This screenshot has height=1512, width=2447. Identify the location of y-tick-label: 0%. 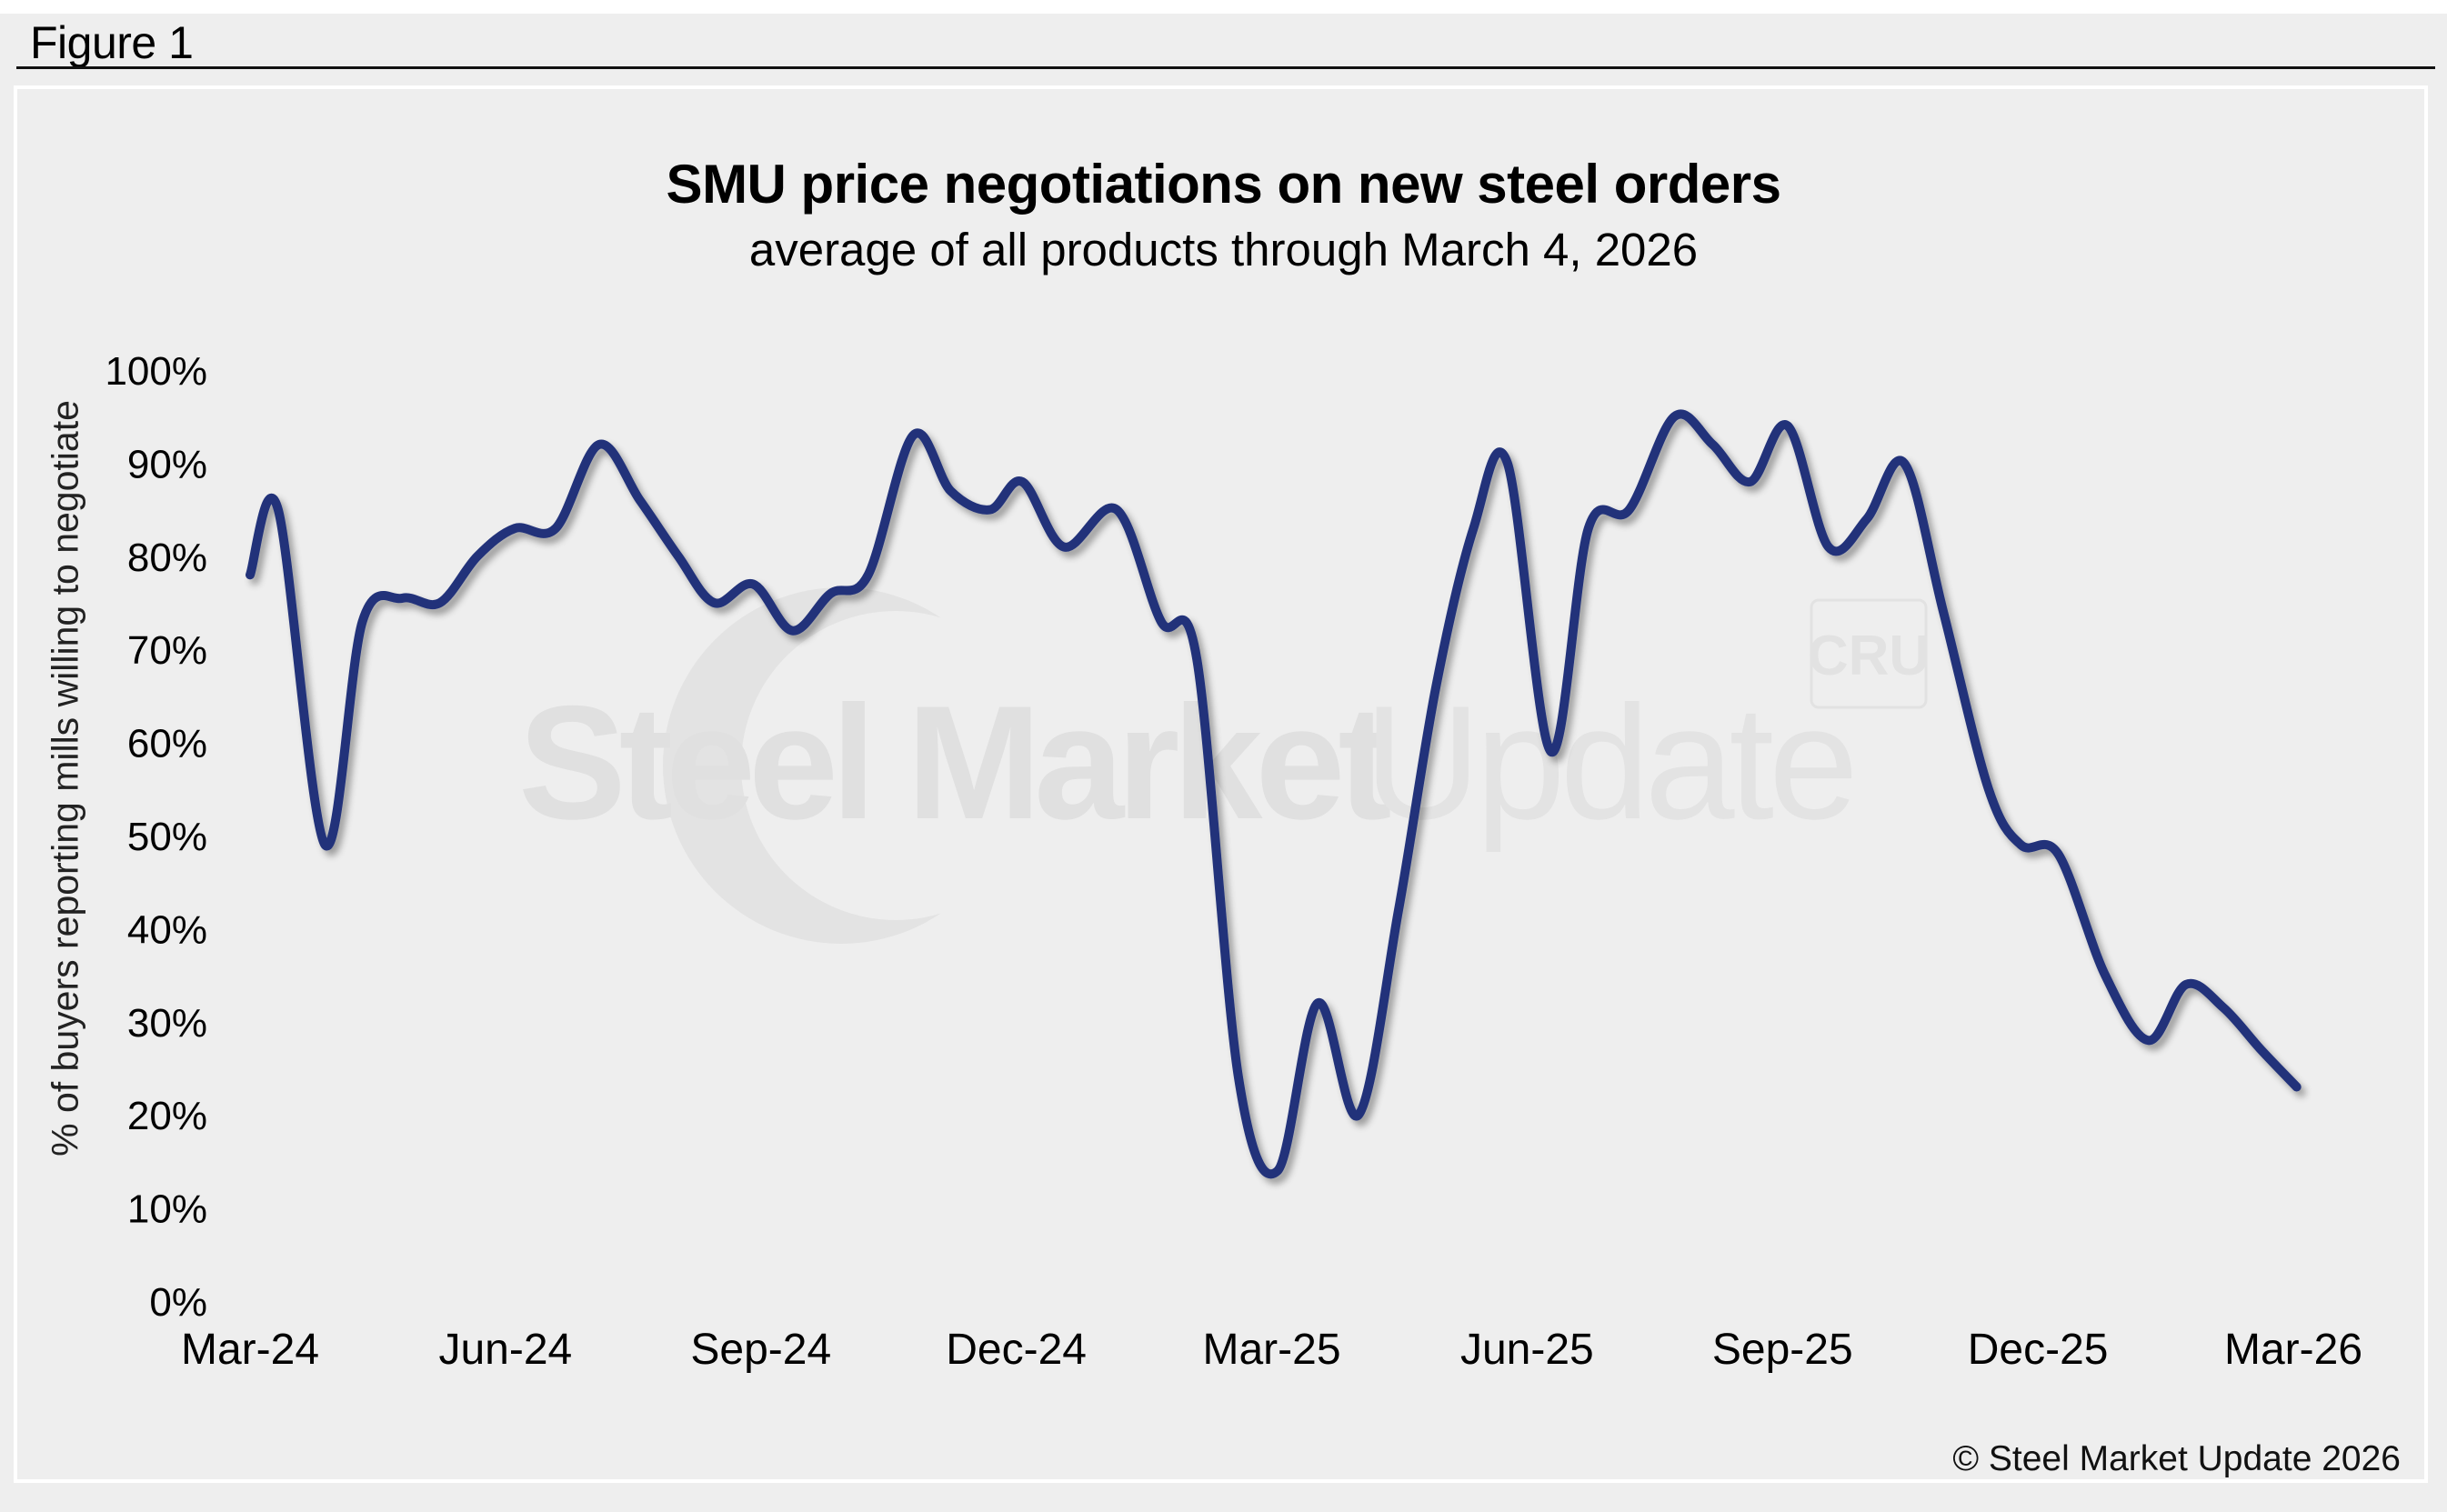
(178, 1302).